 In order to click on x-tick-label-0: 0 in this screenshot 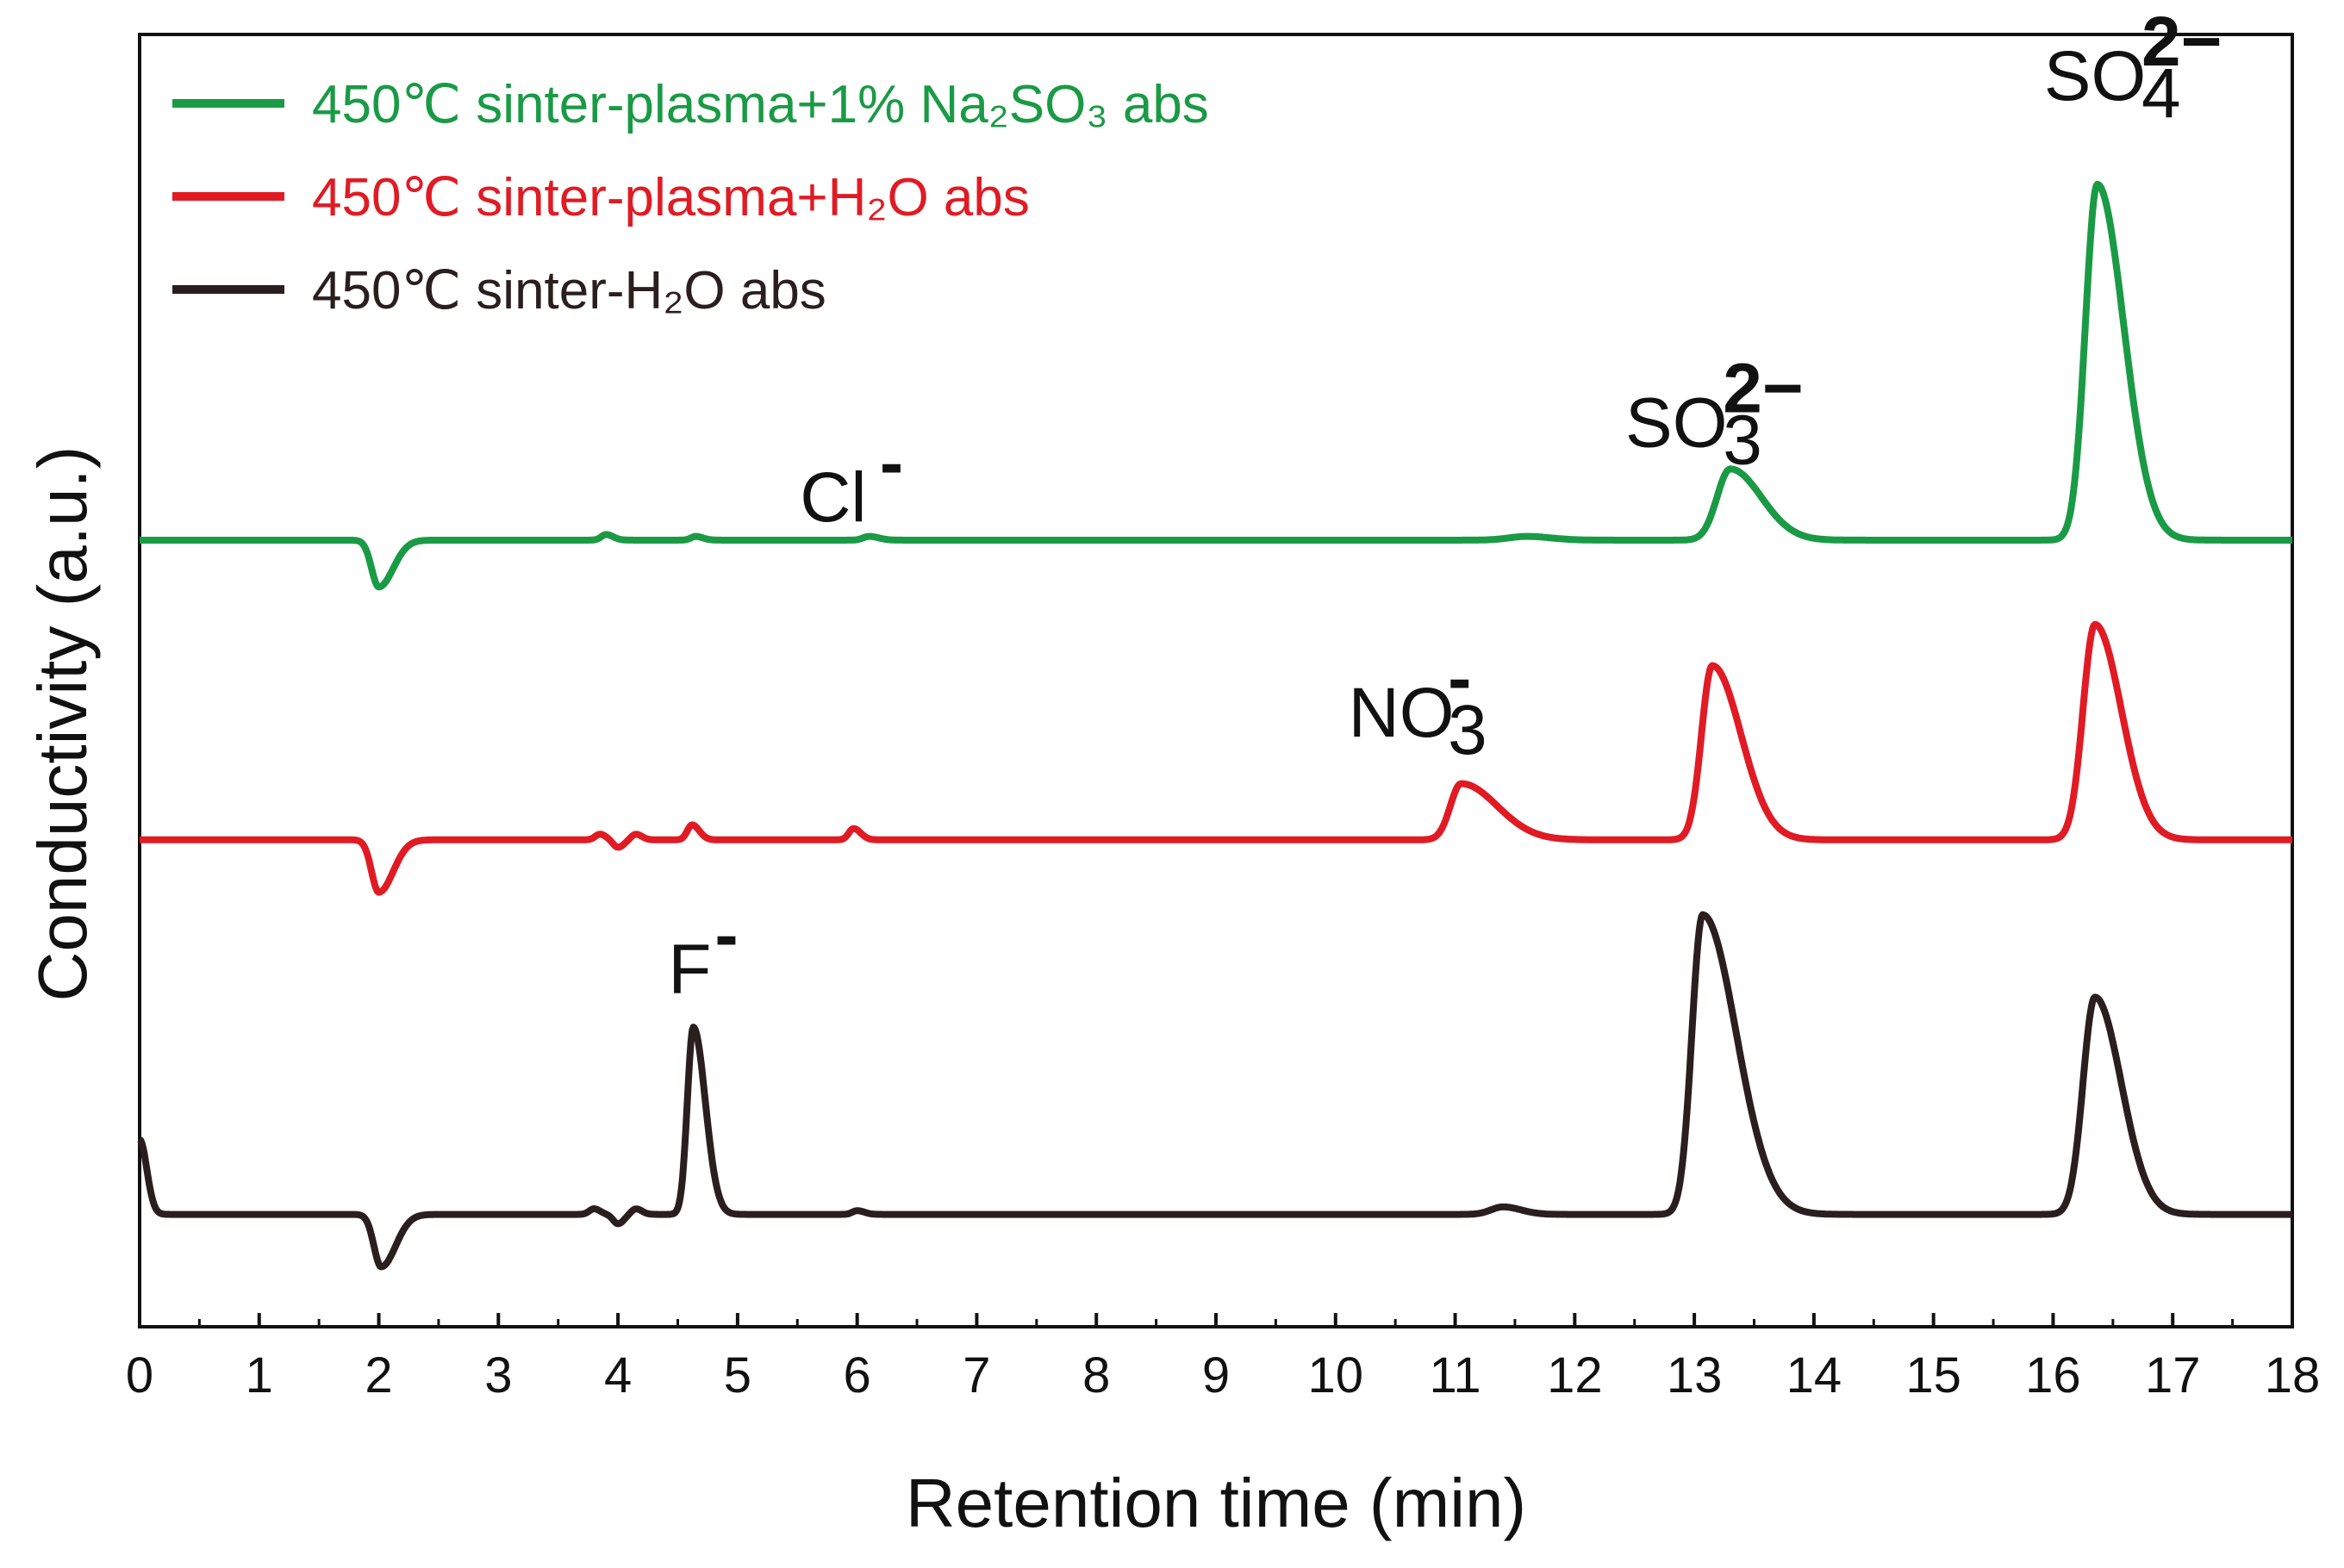, I will do `click(139, 1375)`.